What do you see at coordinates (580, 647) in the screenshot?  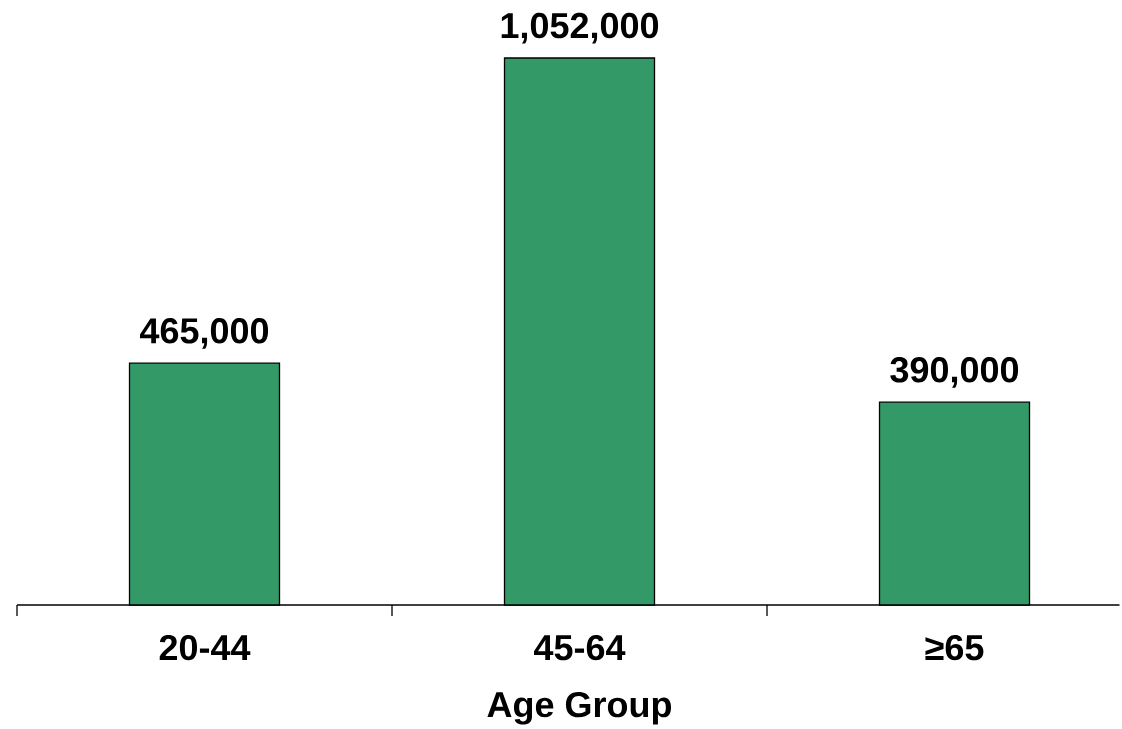 I see `x-tick-label: 45-64` at bounding box center [580, 647].